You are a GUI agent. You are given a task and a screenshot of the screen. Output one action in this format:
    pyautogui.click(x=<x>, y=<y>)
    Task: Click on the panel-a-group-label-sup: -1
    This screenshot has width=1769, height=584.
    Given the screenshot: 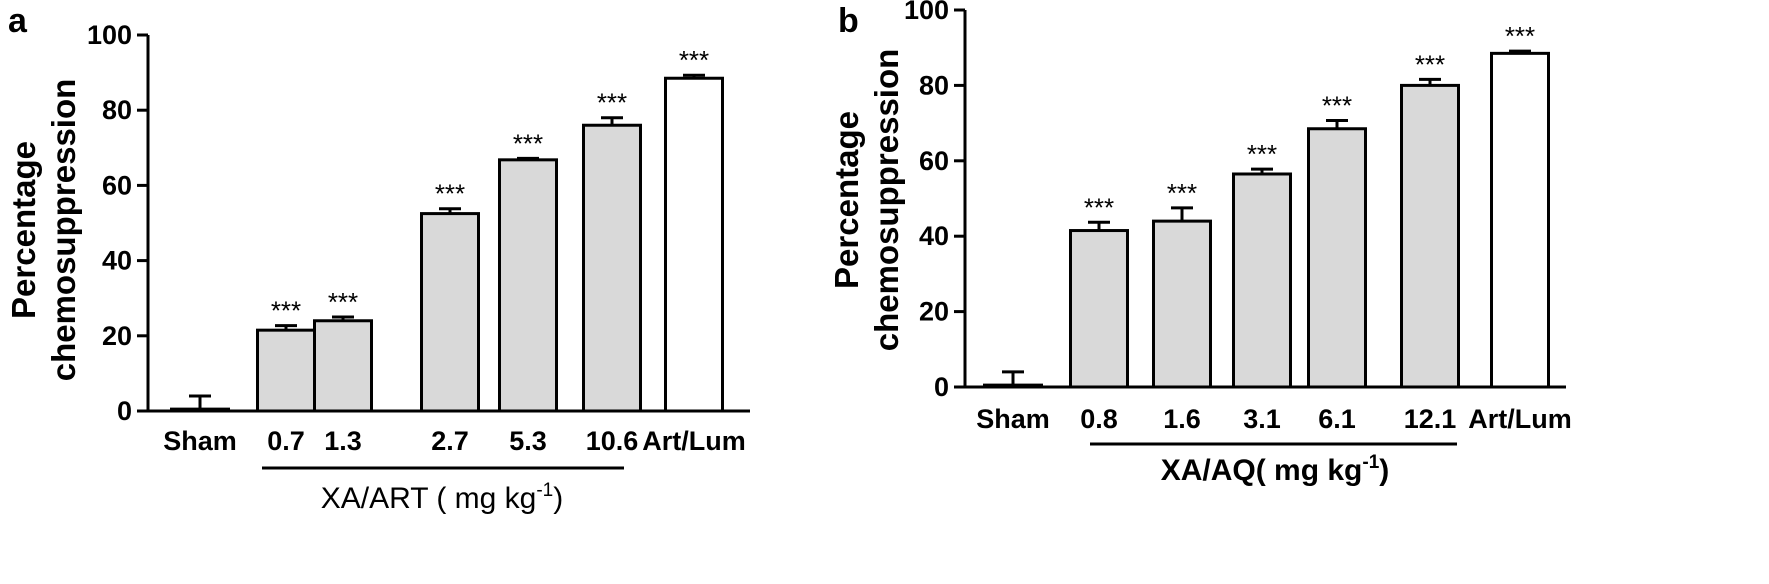 What is the action you would take?
    pyautogui.click(x=544, y=490)
    